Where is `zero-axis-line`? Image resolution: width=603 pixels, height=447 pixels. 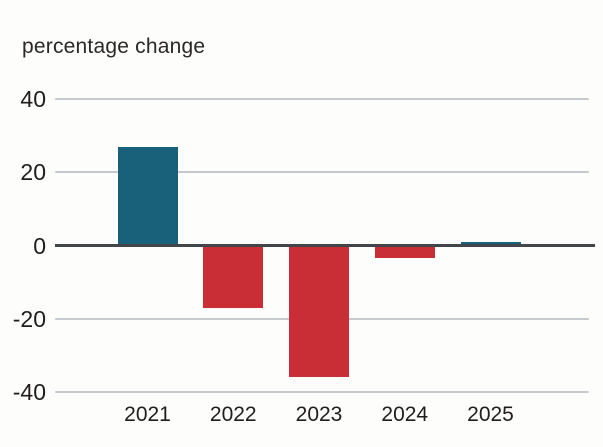
zero-axis-line is located at coordinates (325, 245).